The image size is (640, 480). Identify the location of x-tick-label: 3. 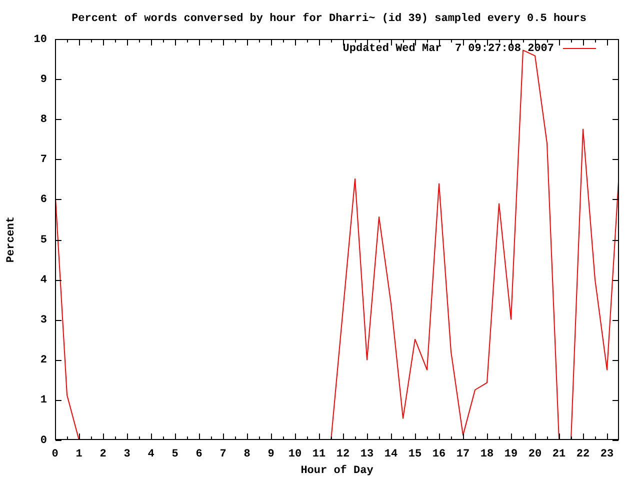
(127, 454).